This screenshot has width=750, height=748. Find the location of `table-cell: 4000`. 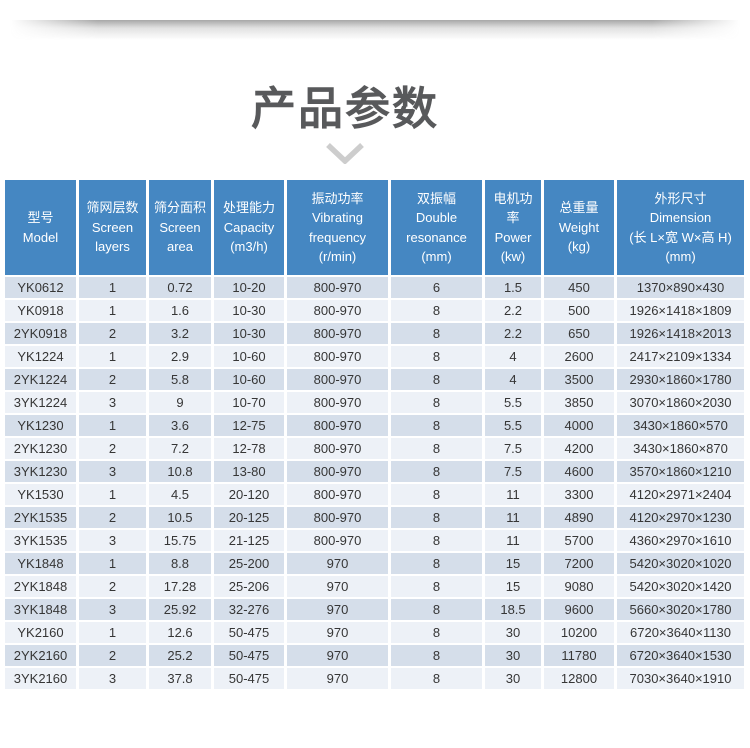

table-cell: 4000 is located at coordinates (579, 425).